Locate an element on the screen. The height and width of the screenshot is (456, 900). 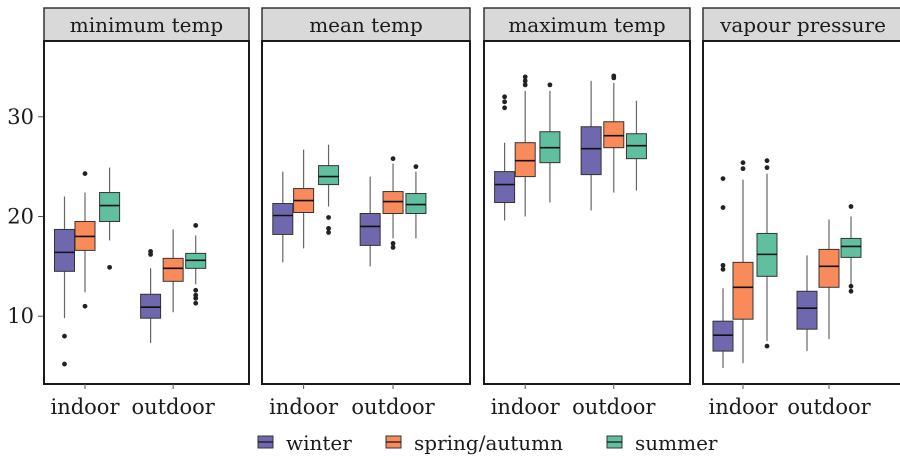
y-axis: 10 20 30 is located at coordinates (25, 216).